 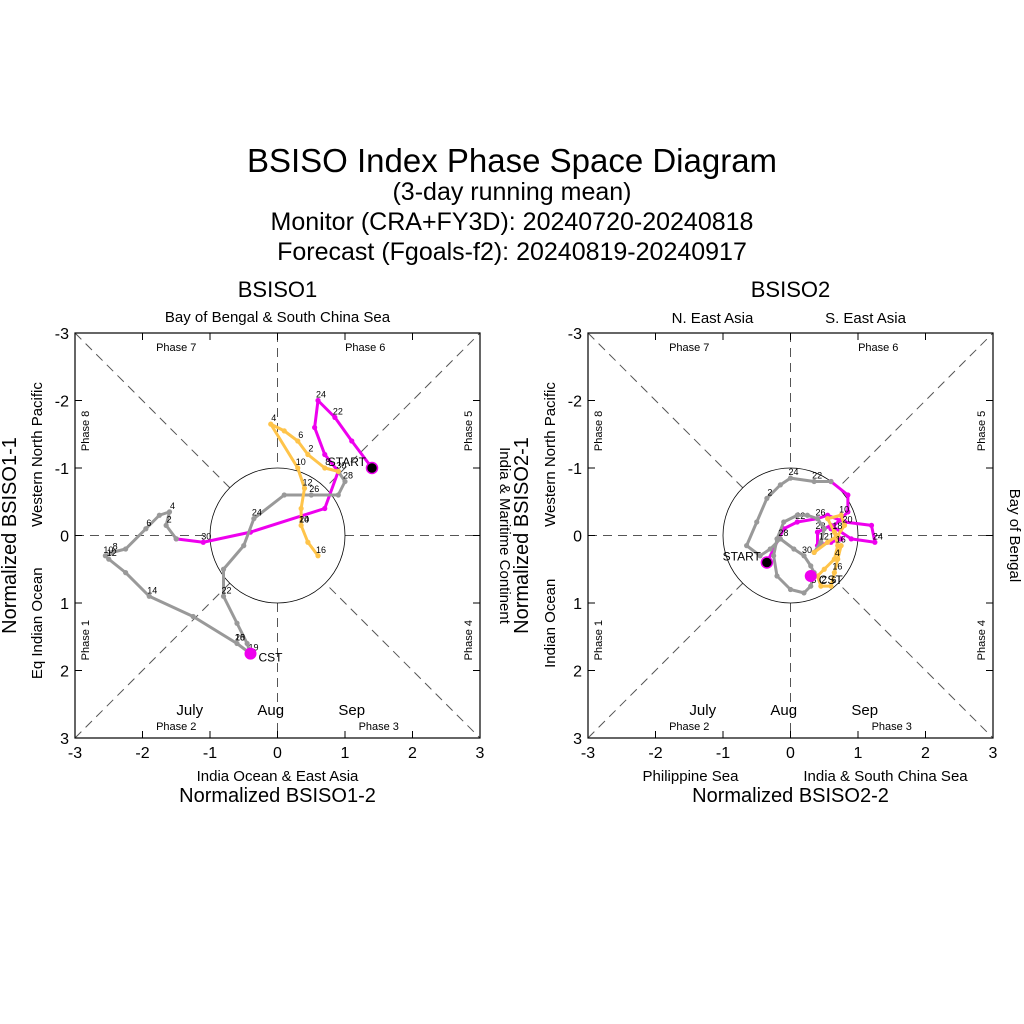 I want to click on y-tick-label: 3, so click(x=64, y=739).